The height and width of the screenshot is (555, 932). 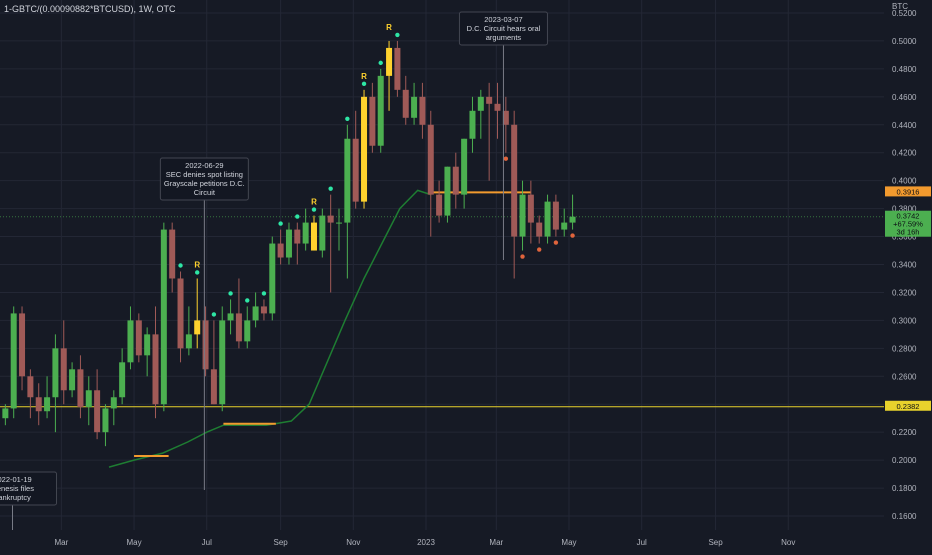 What do you see at coordinates (904, 181) in the screenshot?
I see `y-tick-label: 0.4000` at bounding box center [904, 181].